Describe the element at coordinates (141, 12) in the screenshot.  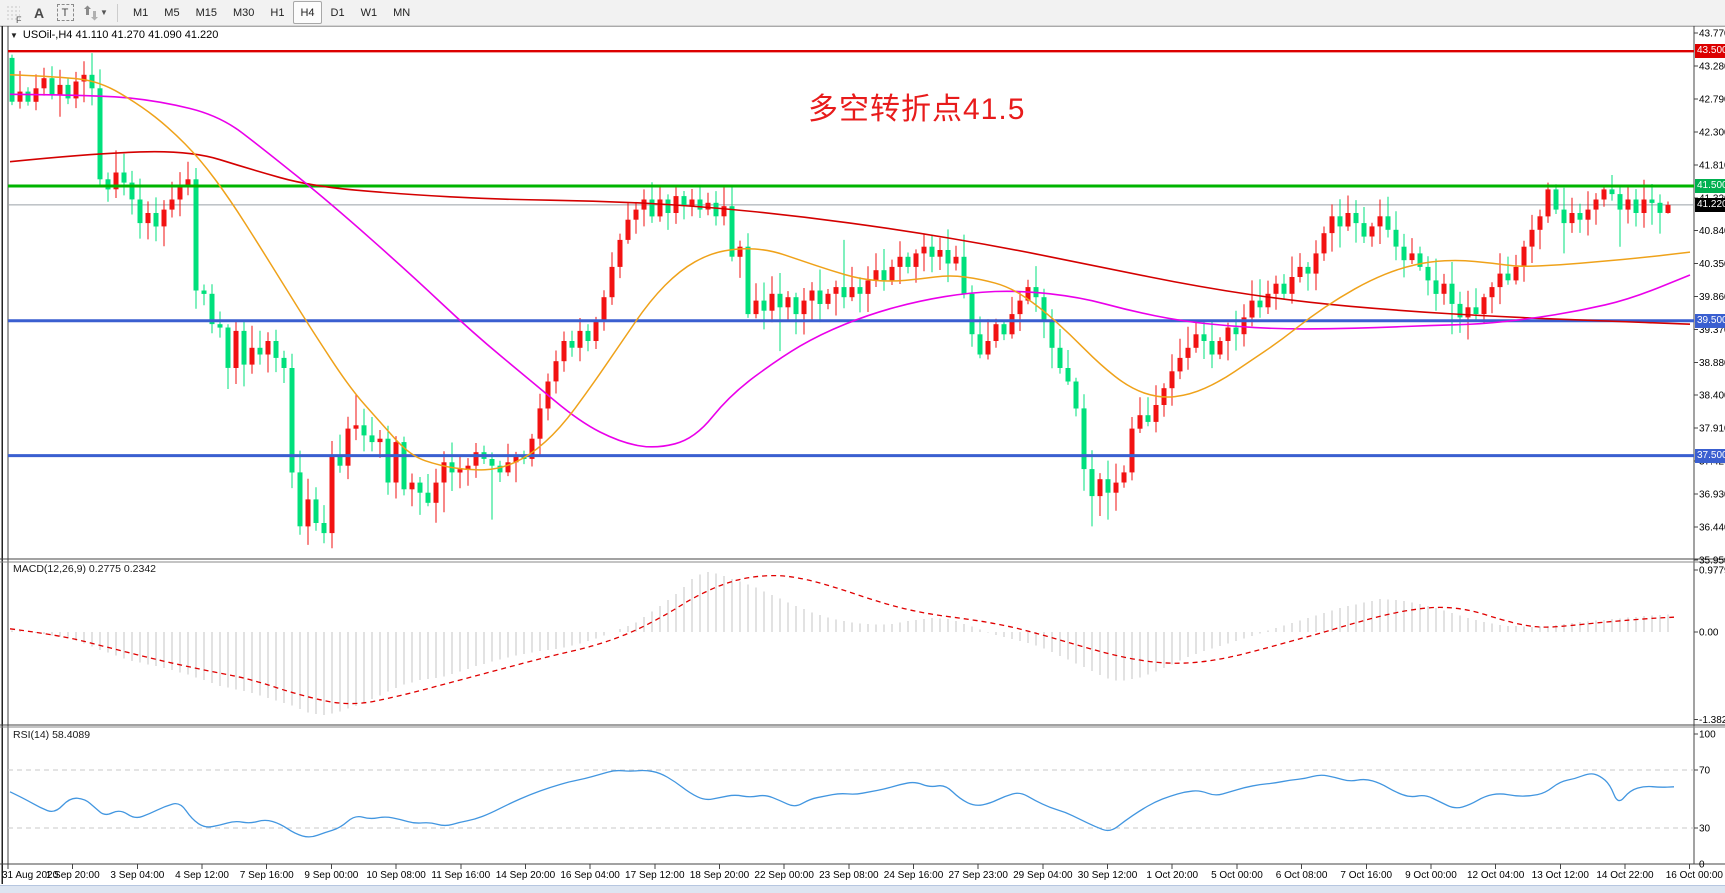
I see `timeframe-button-m1: M1` at that location.